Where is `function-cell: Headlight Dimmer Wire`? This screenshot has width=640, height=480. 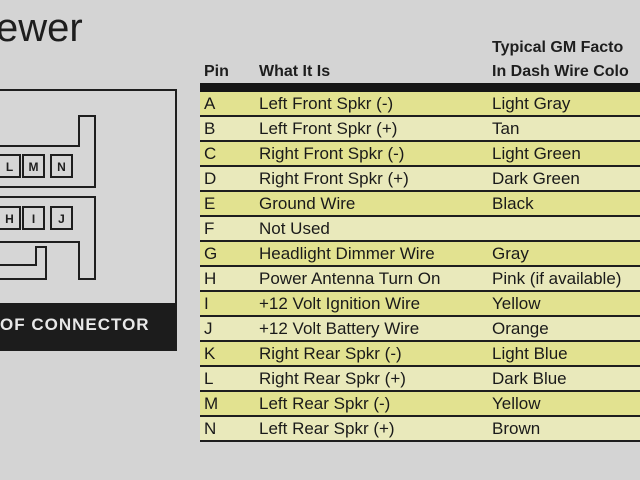 function-cell: Headlight Dimmer Wire is located at coordinates (347, 253).